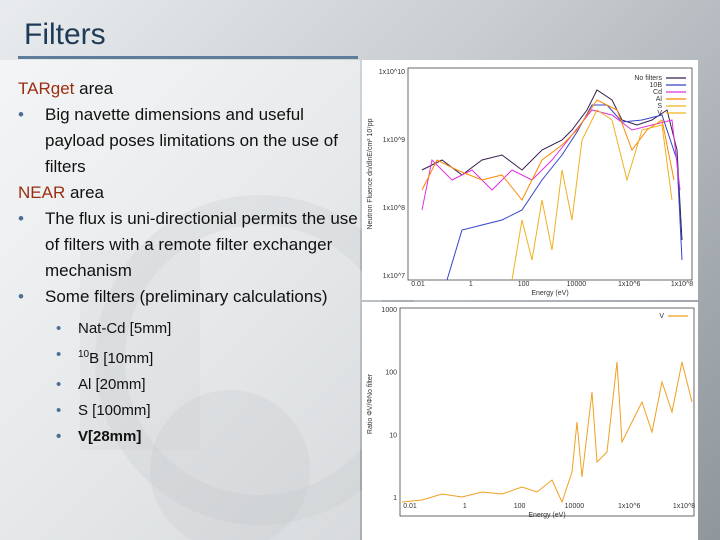 This screenshot has height=540, width=720. What do you see at coordinates (370, 403) in the screenshot?
I see `y-axis-label: Ratio ΦV/ΦNo filter` at bounding box center [370, 403].